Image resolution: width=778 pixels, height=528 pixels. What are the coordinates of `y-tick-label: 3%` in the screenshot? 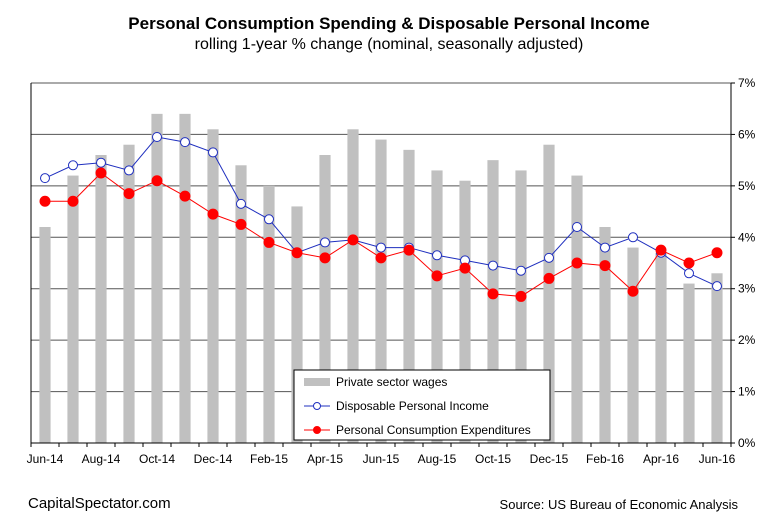 It's located at (747, 289).